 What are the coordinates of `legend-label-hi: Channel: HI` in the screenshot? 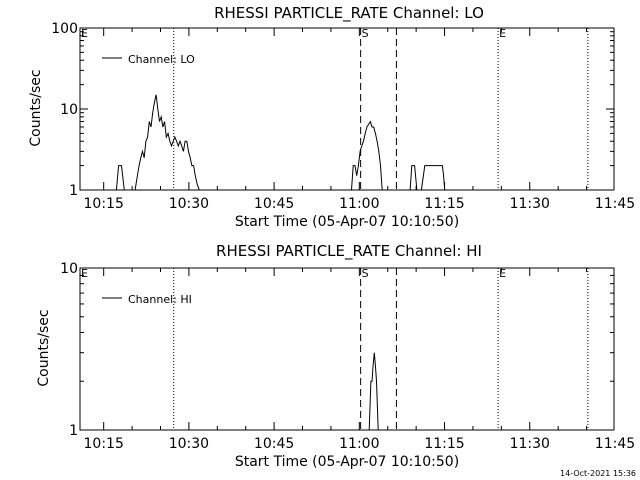 It's located at (160, 299).